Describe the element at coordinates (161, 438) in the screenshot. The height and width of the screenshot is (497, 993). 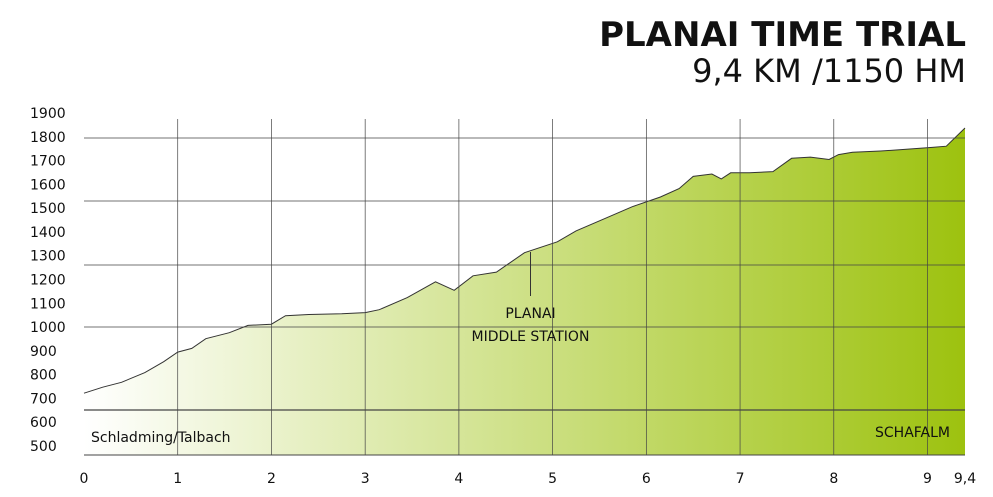
I see `annotation-start: Schladming/Talbach` at that location.